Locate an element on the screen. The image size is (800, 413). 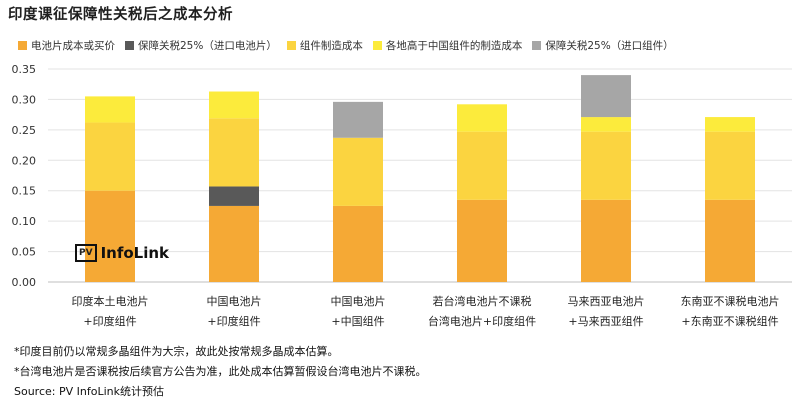
legend-item: 保障关税25%（进口组件） is located at coordinates (603, 45).